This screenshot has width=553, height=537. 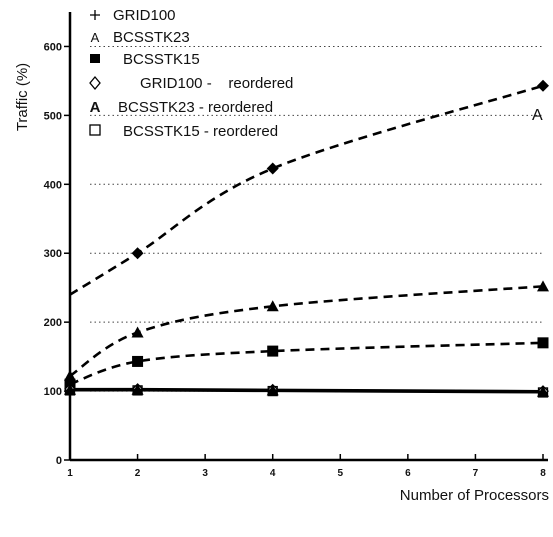 I want to click on x-tick-label: 2, so click(x=138, y=473).